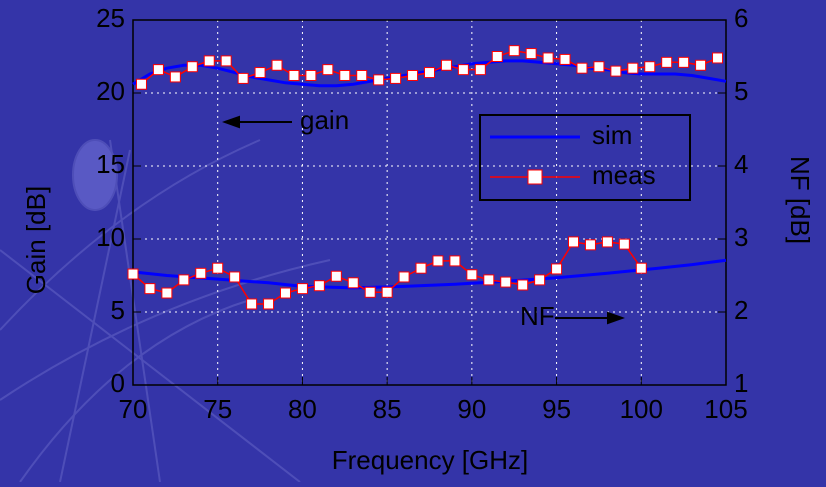 The width and height of the screenshot is (826, 487). Describe the element at coordinates (741, 383) in the screenshot. I see `y2-tick-label: 1` at that location.